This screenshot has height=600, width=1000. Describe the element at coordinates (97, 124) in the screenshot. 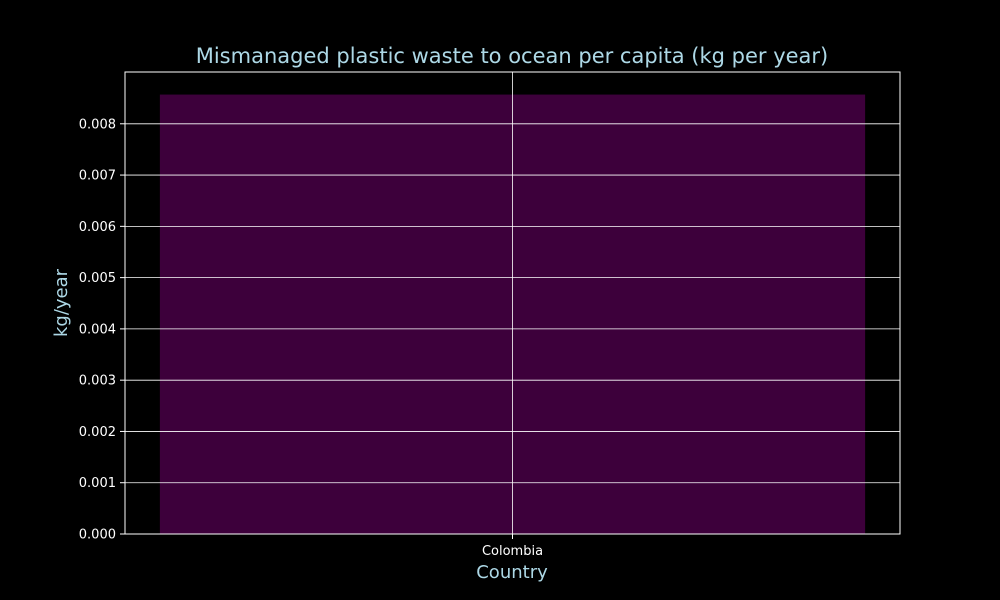

I see `y-tick-label: 0.008` at that location.